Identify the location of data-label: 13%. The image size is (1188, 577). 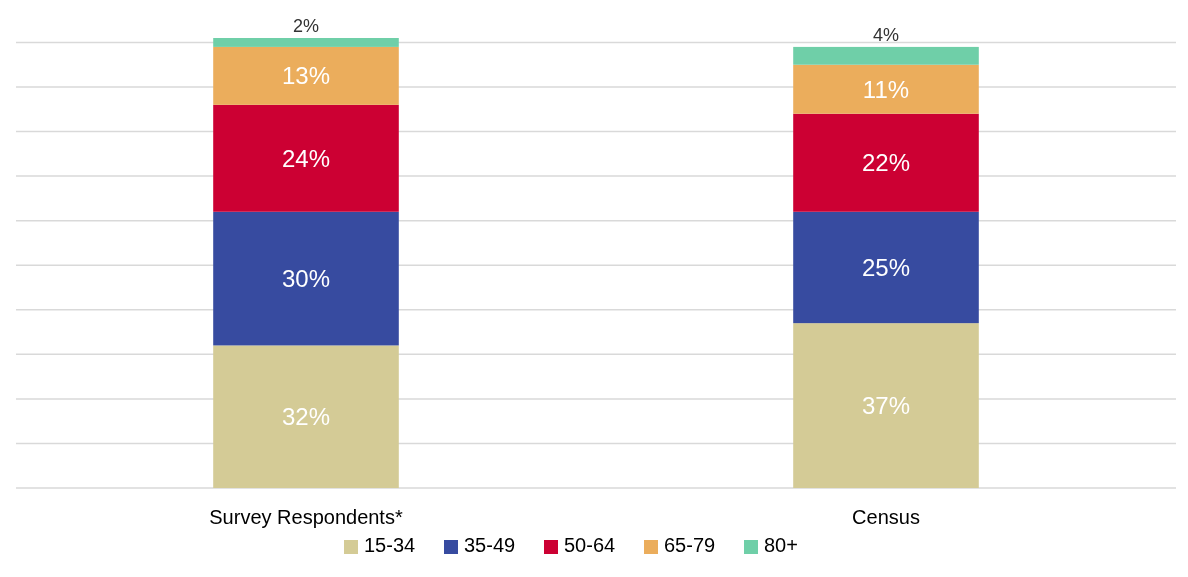
(306, 76).